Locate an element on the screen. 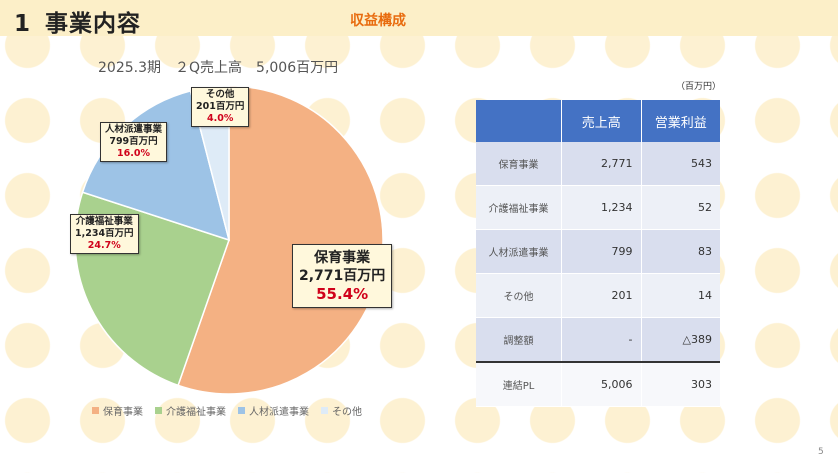 The height and width of the screenshot is (473, 838). callout-childcare: 保育事業 2,771百万円 55.4% is located at coordinates (342, 276).